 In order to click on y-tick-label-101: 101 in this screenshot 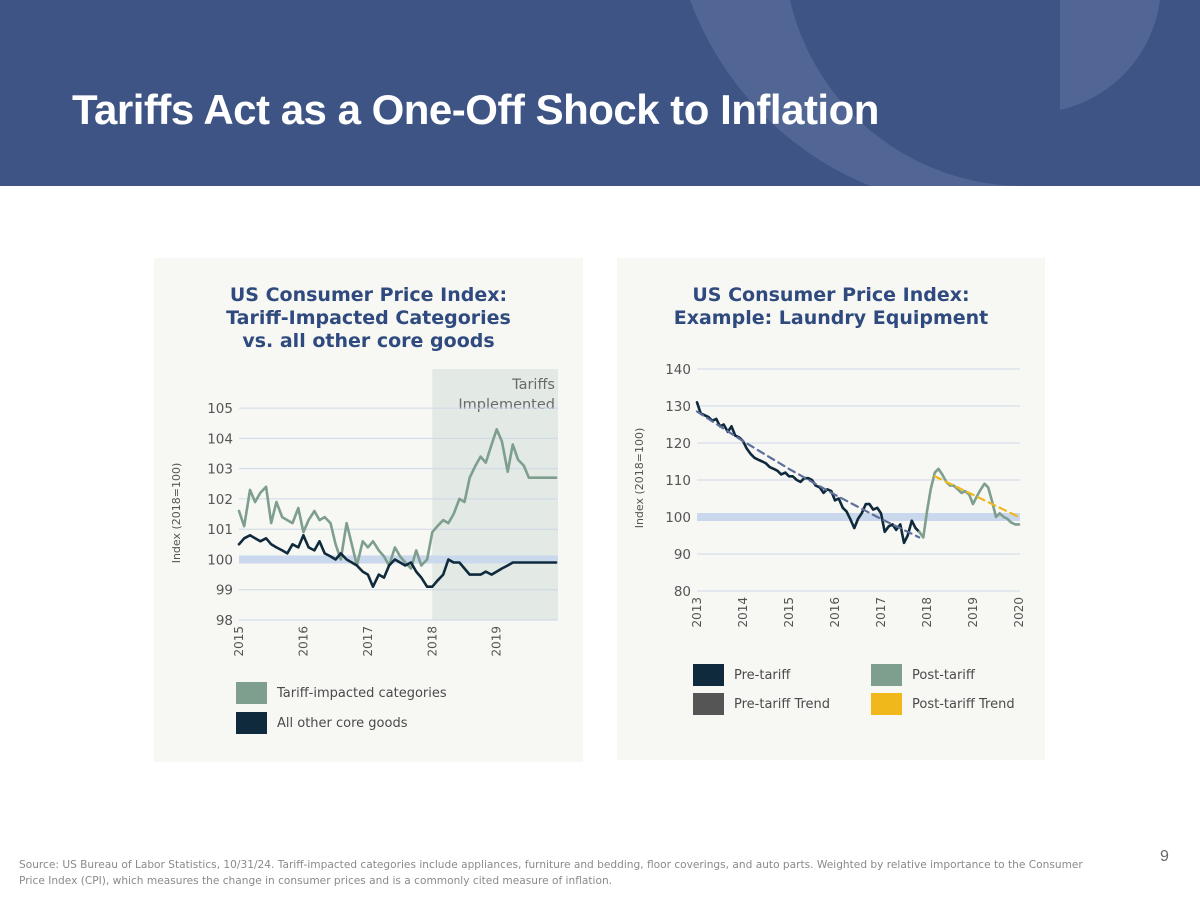, I will do `click(220, 530)`.